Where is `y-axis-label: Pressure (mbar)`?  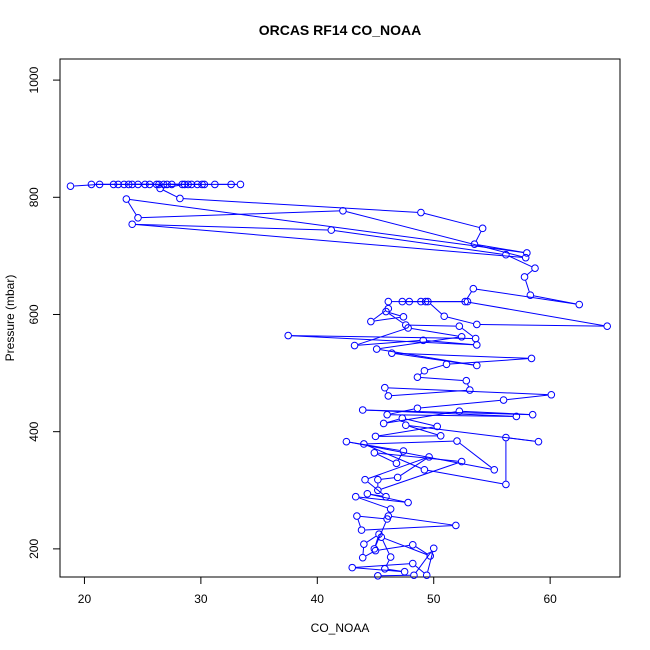 y-axis-label: Pressure (mbar) is located at coordinates (10, 318).